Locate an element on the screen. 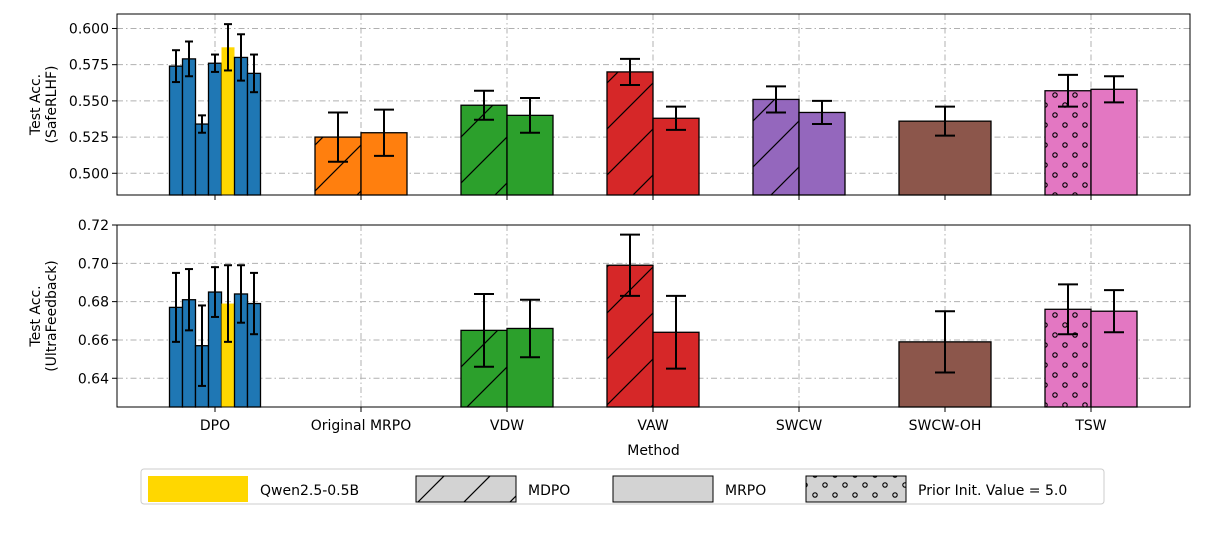 The height and width of the screenshot is (536, 1209). y-tick-label: 0.68 is located at coordinates (93, 303).